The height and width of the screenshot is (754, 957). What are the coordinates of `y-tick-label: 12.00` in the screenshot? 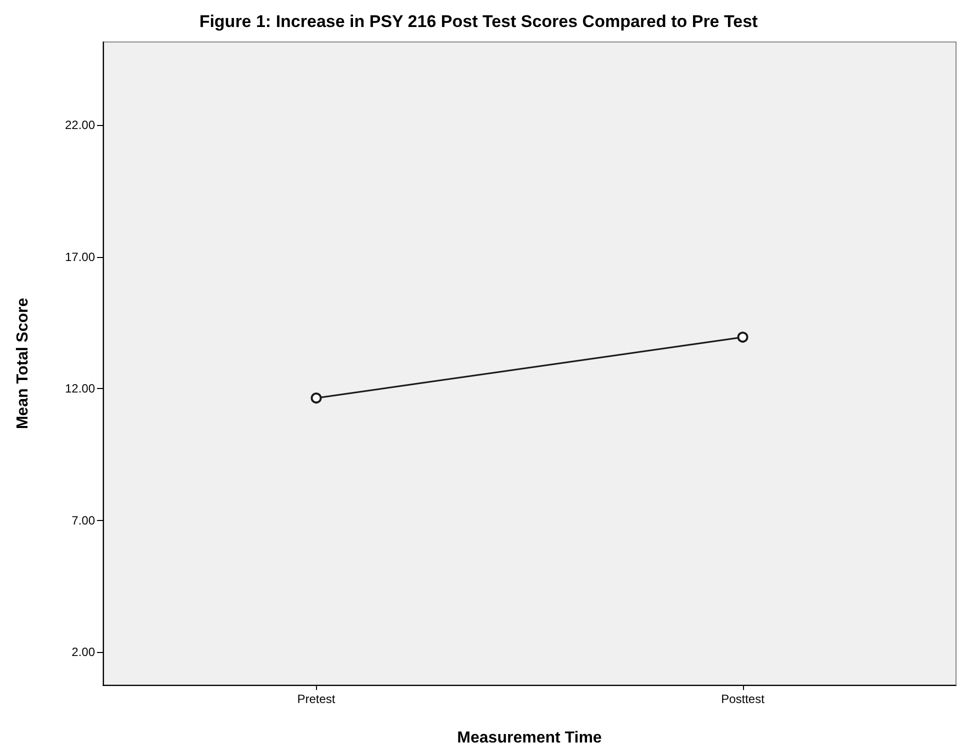 It's located at (80, 389).